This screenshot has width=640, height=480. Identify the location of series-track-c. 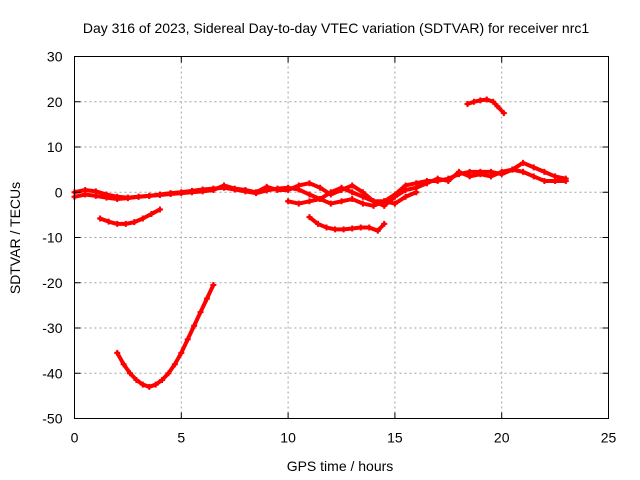
(352, 195).